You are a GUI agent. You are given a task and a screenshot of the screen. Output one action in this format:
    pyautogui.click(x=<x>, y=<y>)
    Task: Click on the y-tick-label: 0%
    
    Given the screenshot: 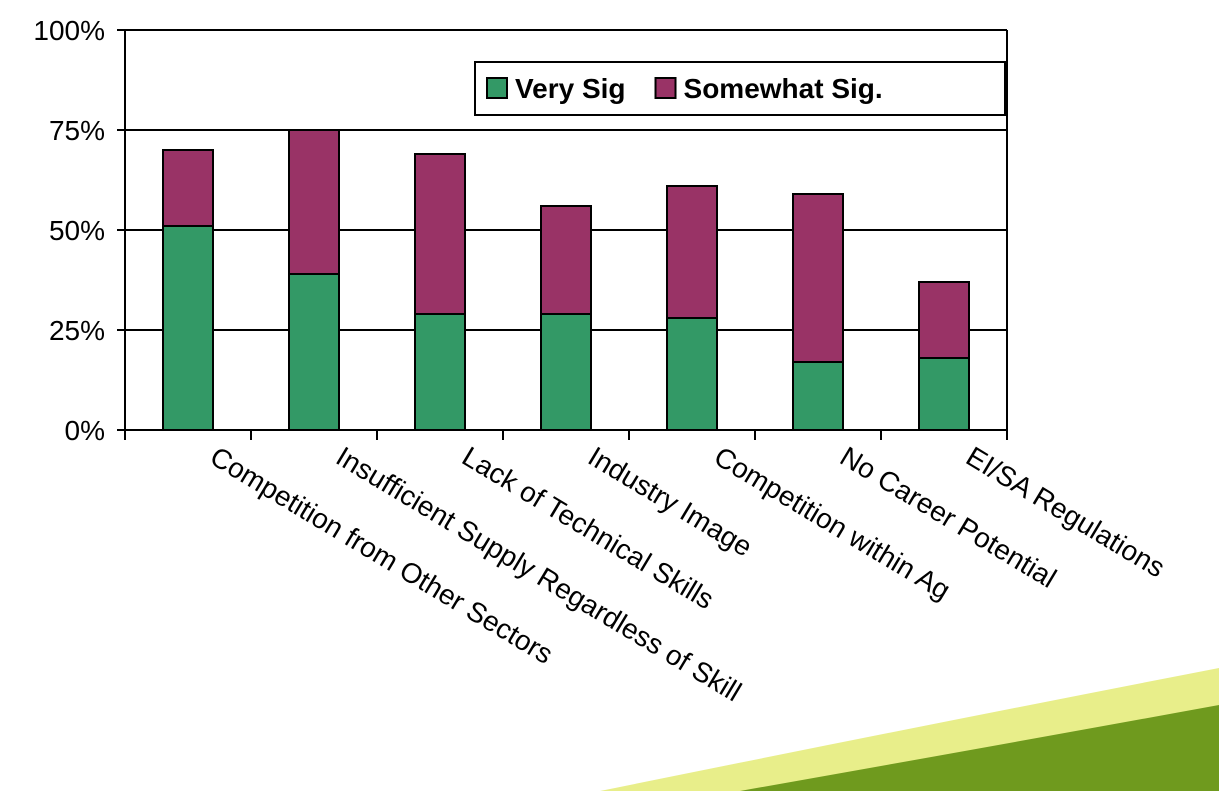 What is the action you would take?
    pyautogui.click(x=85, y=430)
    